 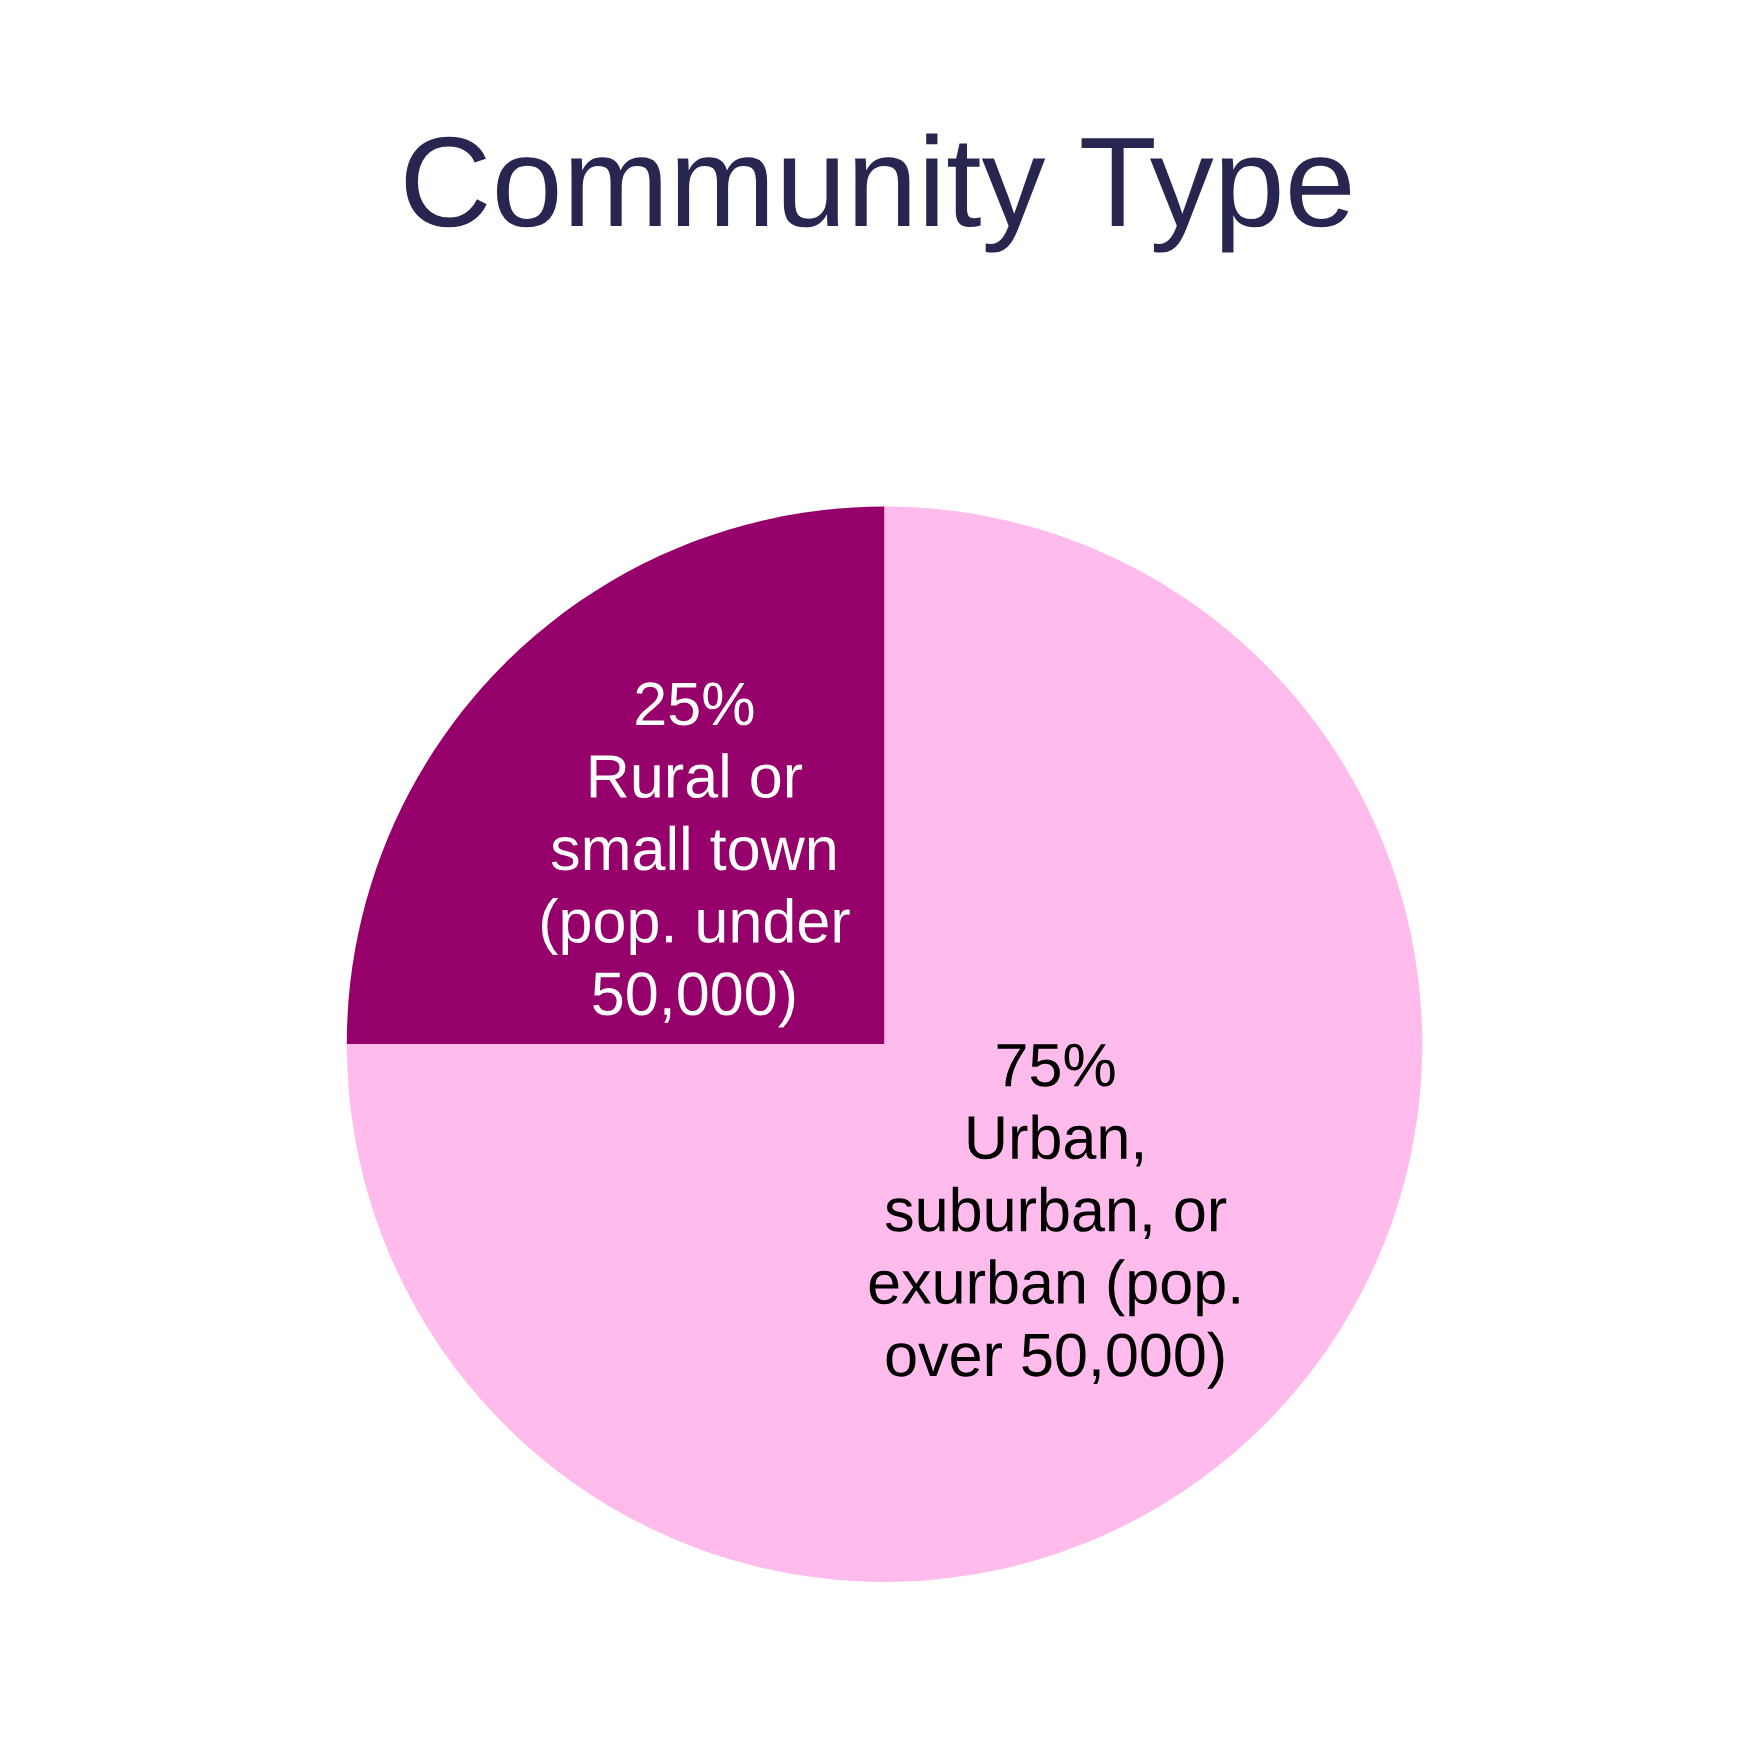 I want to click on pie-slice, so click(x=615, y=775).